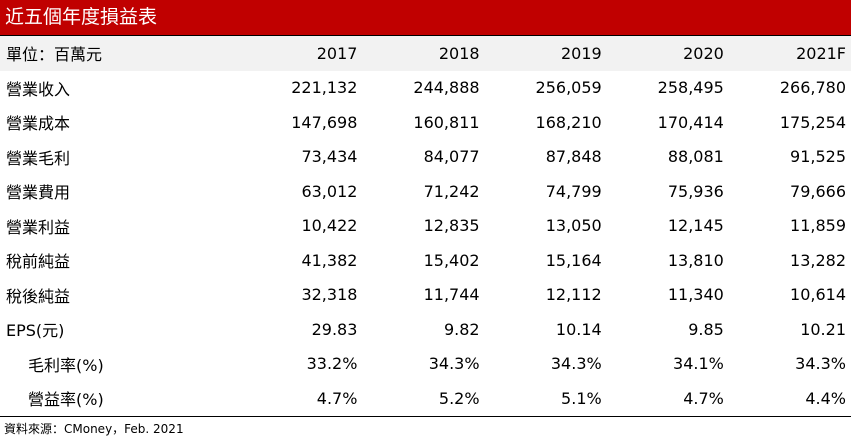 The image size is (851, 440). Describe the element at coordinates (94, 429) in the screenshot. I see `source-note: 資料來源：CMoney，Feb. 2021` at that location.